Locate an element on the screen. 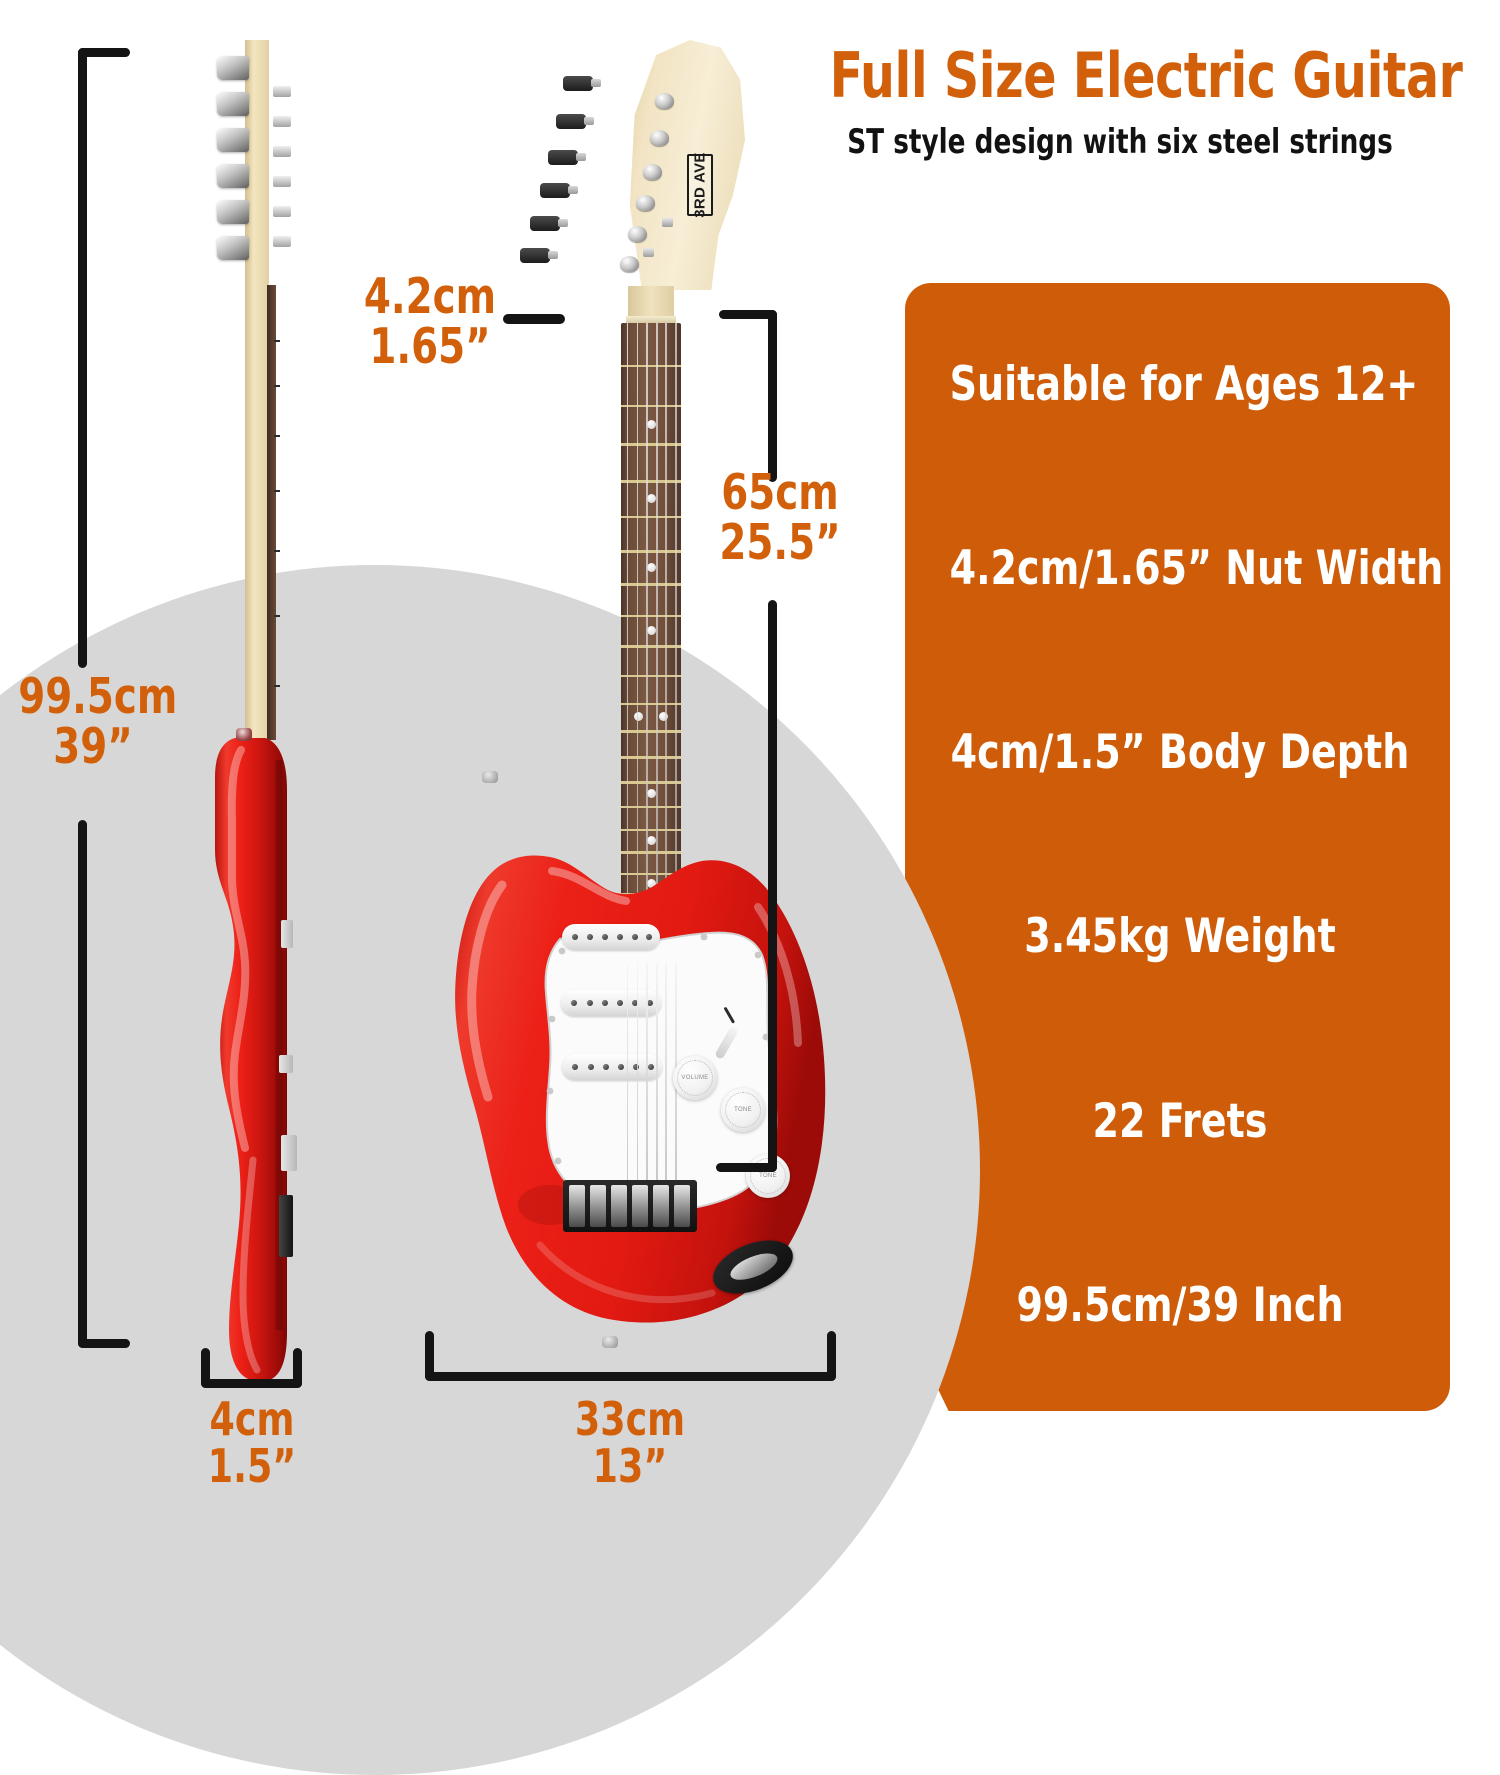 This screenshot has width=1500, height=1775. pickup-bridge is located at coordinates (612, 1067).